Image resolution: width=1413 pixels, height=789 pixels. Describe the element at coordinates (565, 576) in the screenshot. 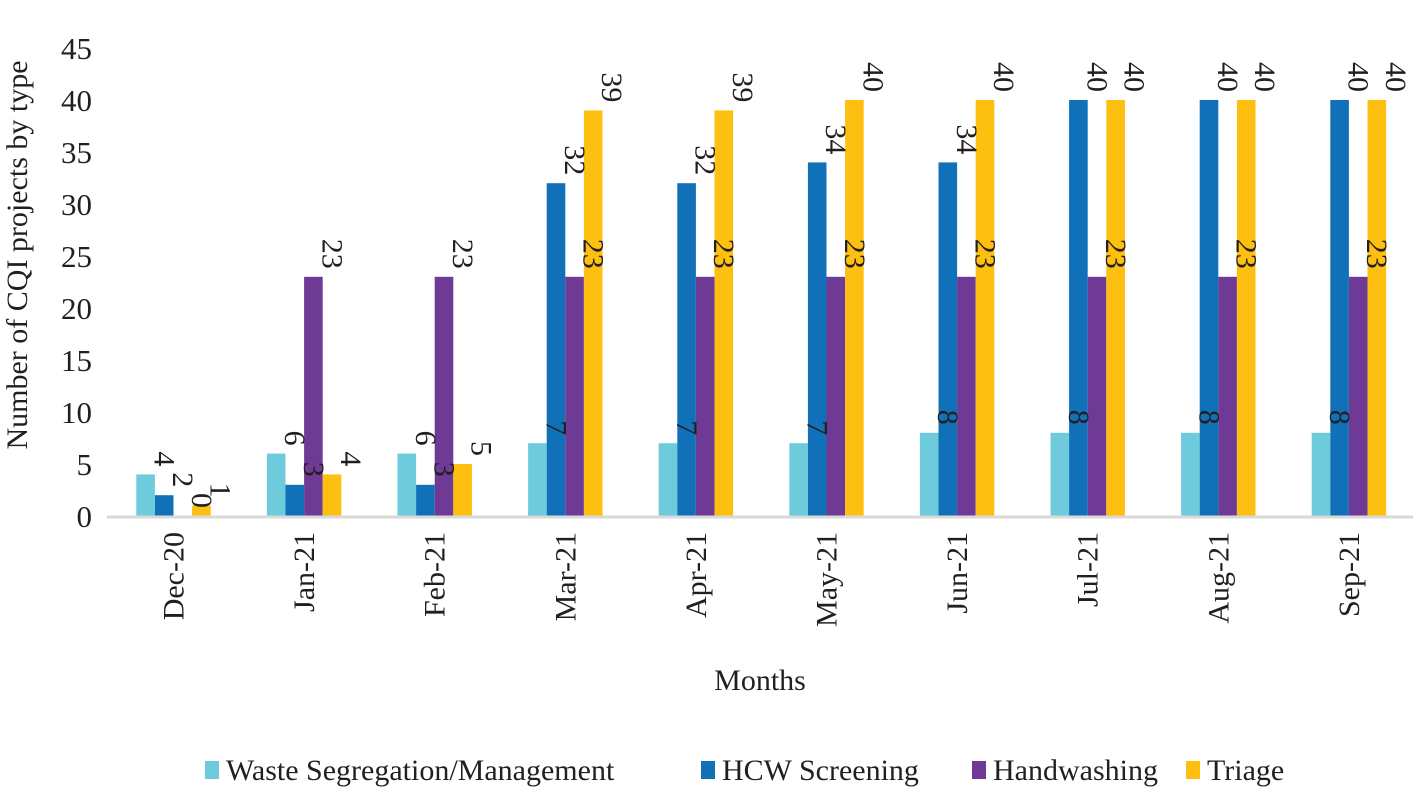

I see `x-tick-label: Mar-21` at that location.